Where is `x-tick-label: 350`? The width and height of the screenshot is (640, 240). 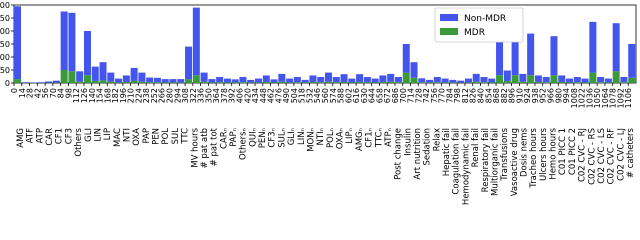
x-tick-label: 350 is located at coordinates (208, 95).